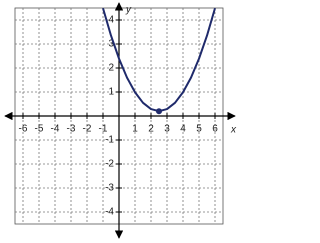 The height and width of the screenshot is (243, 320). I want to click on x-tick-label: 2, so click(151, 129).